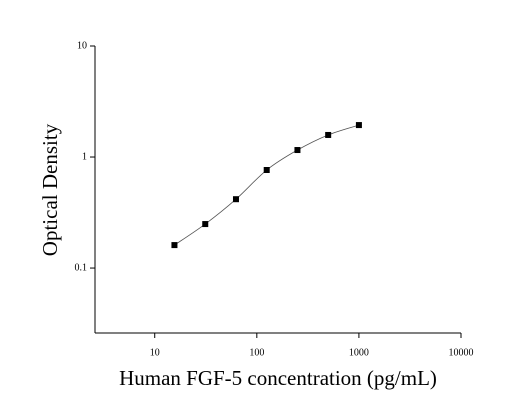 This screenshot has width=532, height=400. Describe the element at coordinates (50, 189) in the screenshot. I see `y-axis-label: Optical Density` at that location.